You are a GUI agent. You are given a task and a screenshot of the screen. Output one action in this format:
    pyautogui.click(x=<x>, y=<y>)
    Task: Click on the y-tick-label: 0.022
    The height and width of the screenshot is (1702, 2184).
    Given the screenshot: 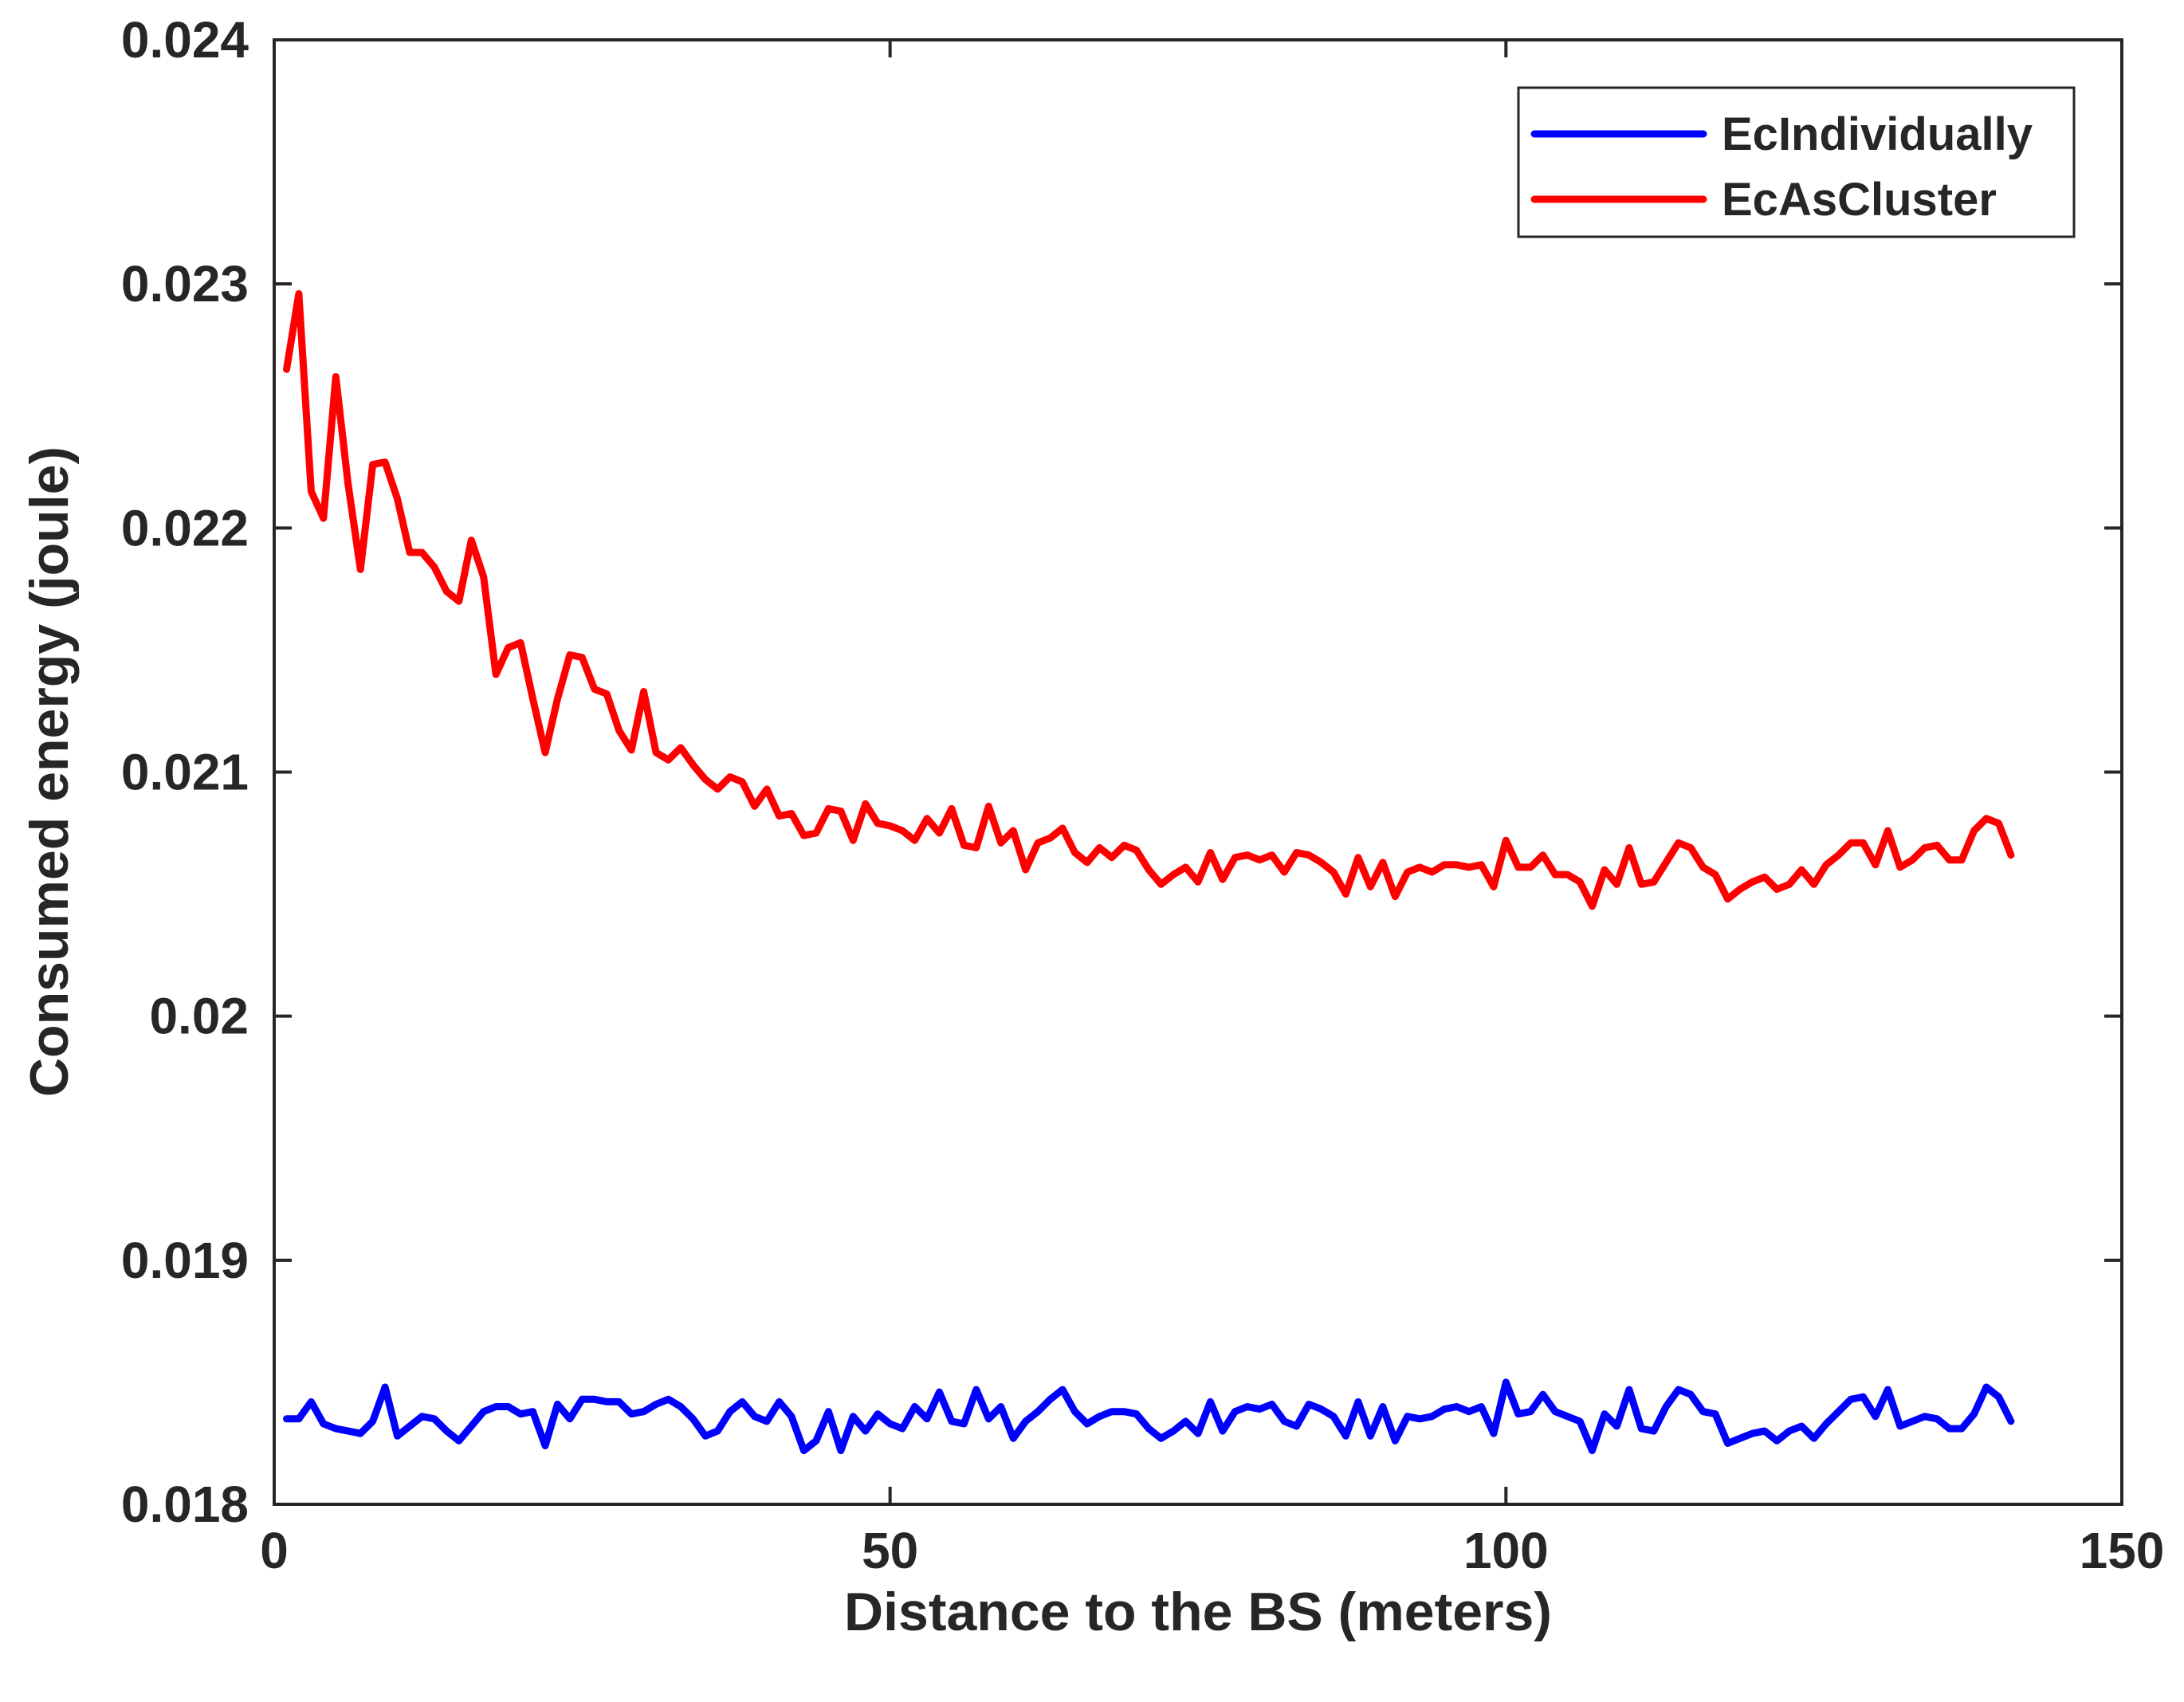 What is the action you would take?
    pyautogui.click(x=185, y=527)
    